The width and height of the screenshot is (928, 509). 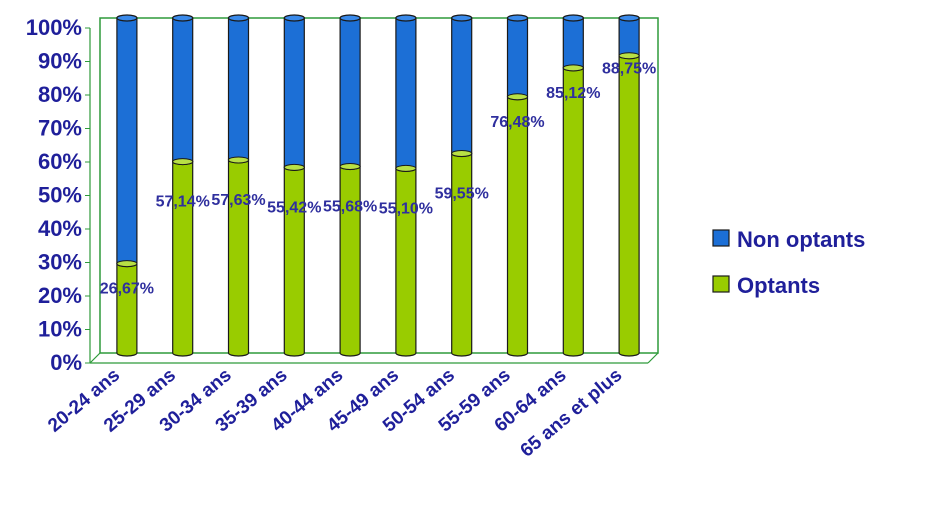 I want to click on y-tick-label: 30%, so click(x=60, y=262).